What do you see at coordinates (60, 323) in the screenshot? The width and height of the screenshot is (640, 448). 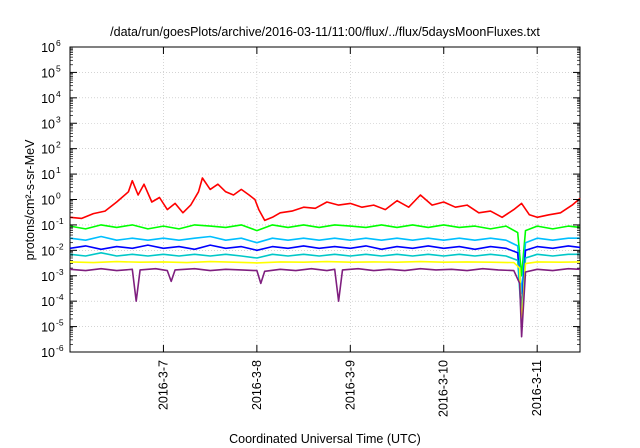 I see `y-tick-exponent: -5` at bounding box center [60, 323].